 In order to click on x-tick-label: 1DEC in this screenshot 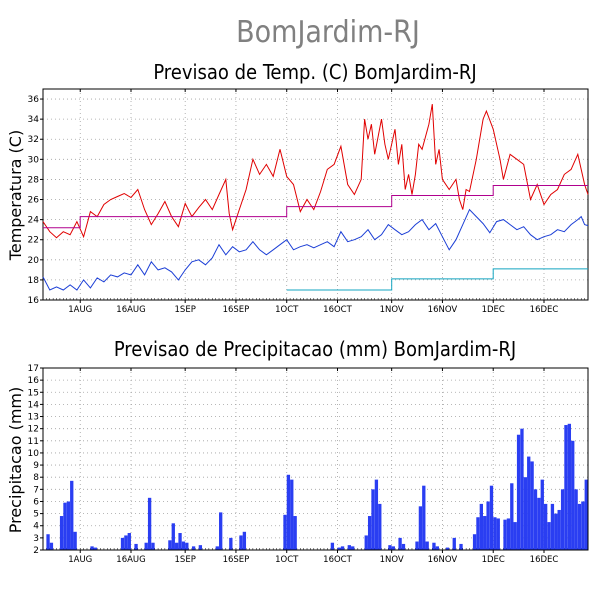, I will do `click(493, 560)`.